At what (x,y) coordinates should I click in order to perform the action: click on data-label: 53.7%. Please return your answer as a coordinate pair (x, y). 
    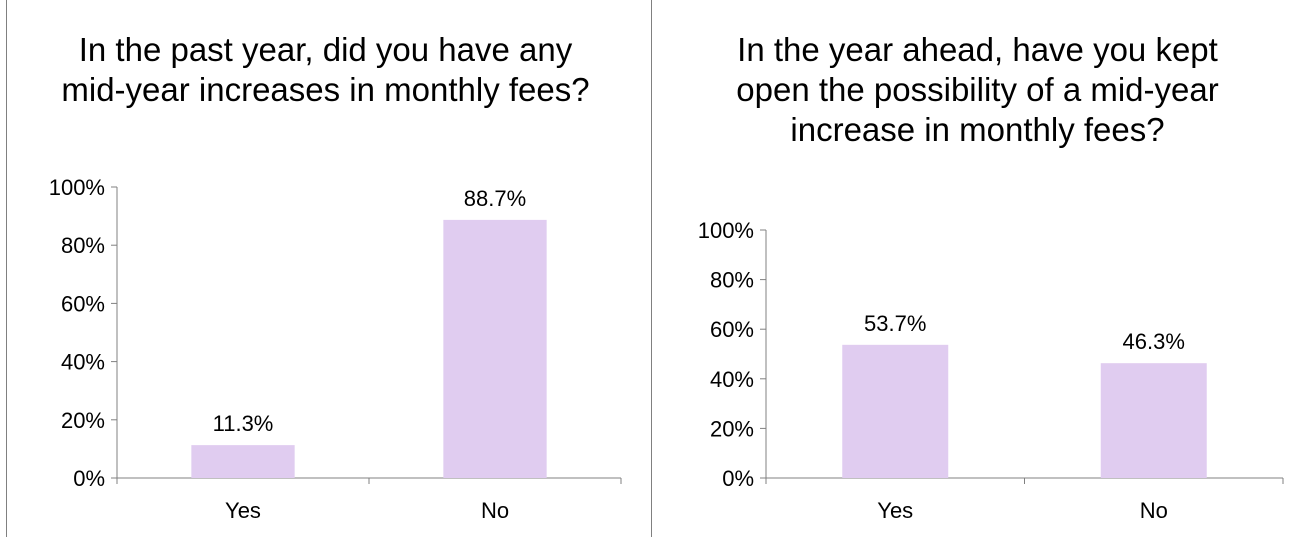
    Looking at the image, I should click on (895, 323).